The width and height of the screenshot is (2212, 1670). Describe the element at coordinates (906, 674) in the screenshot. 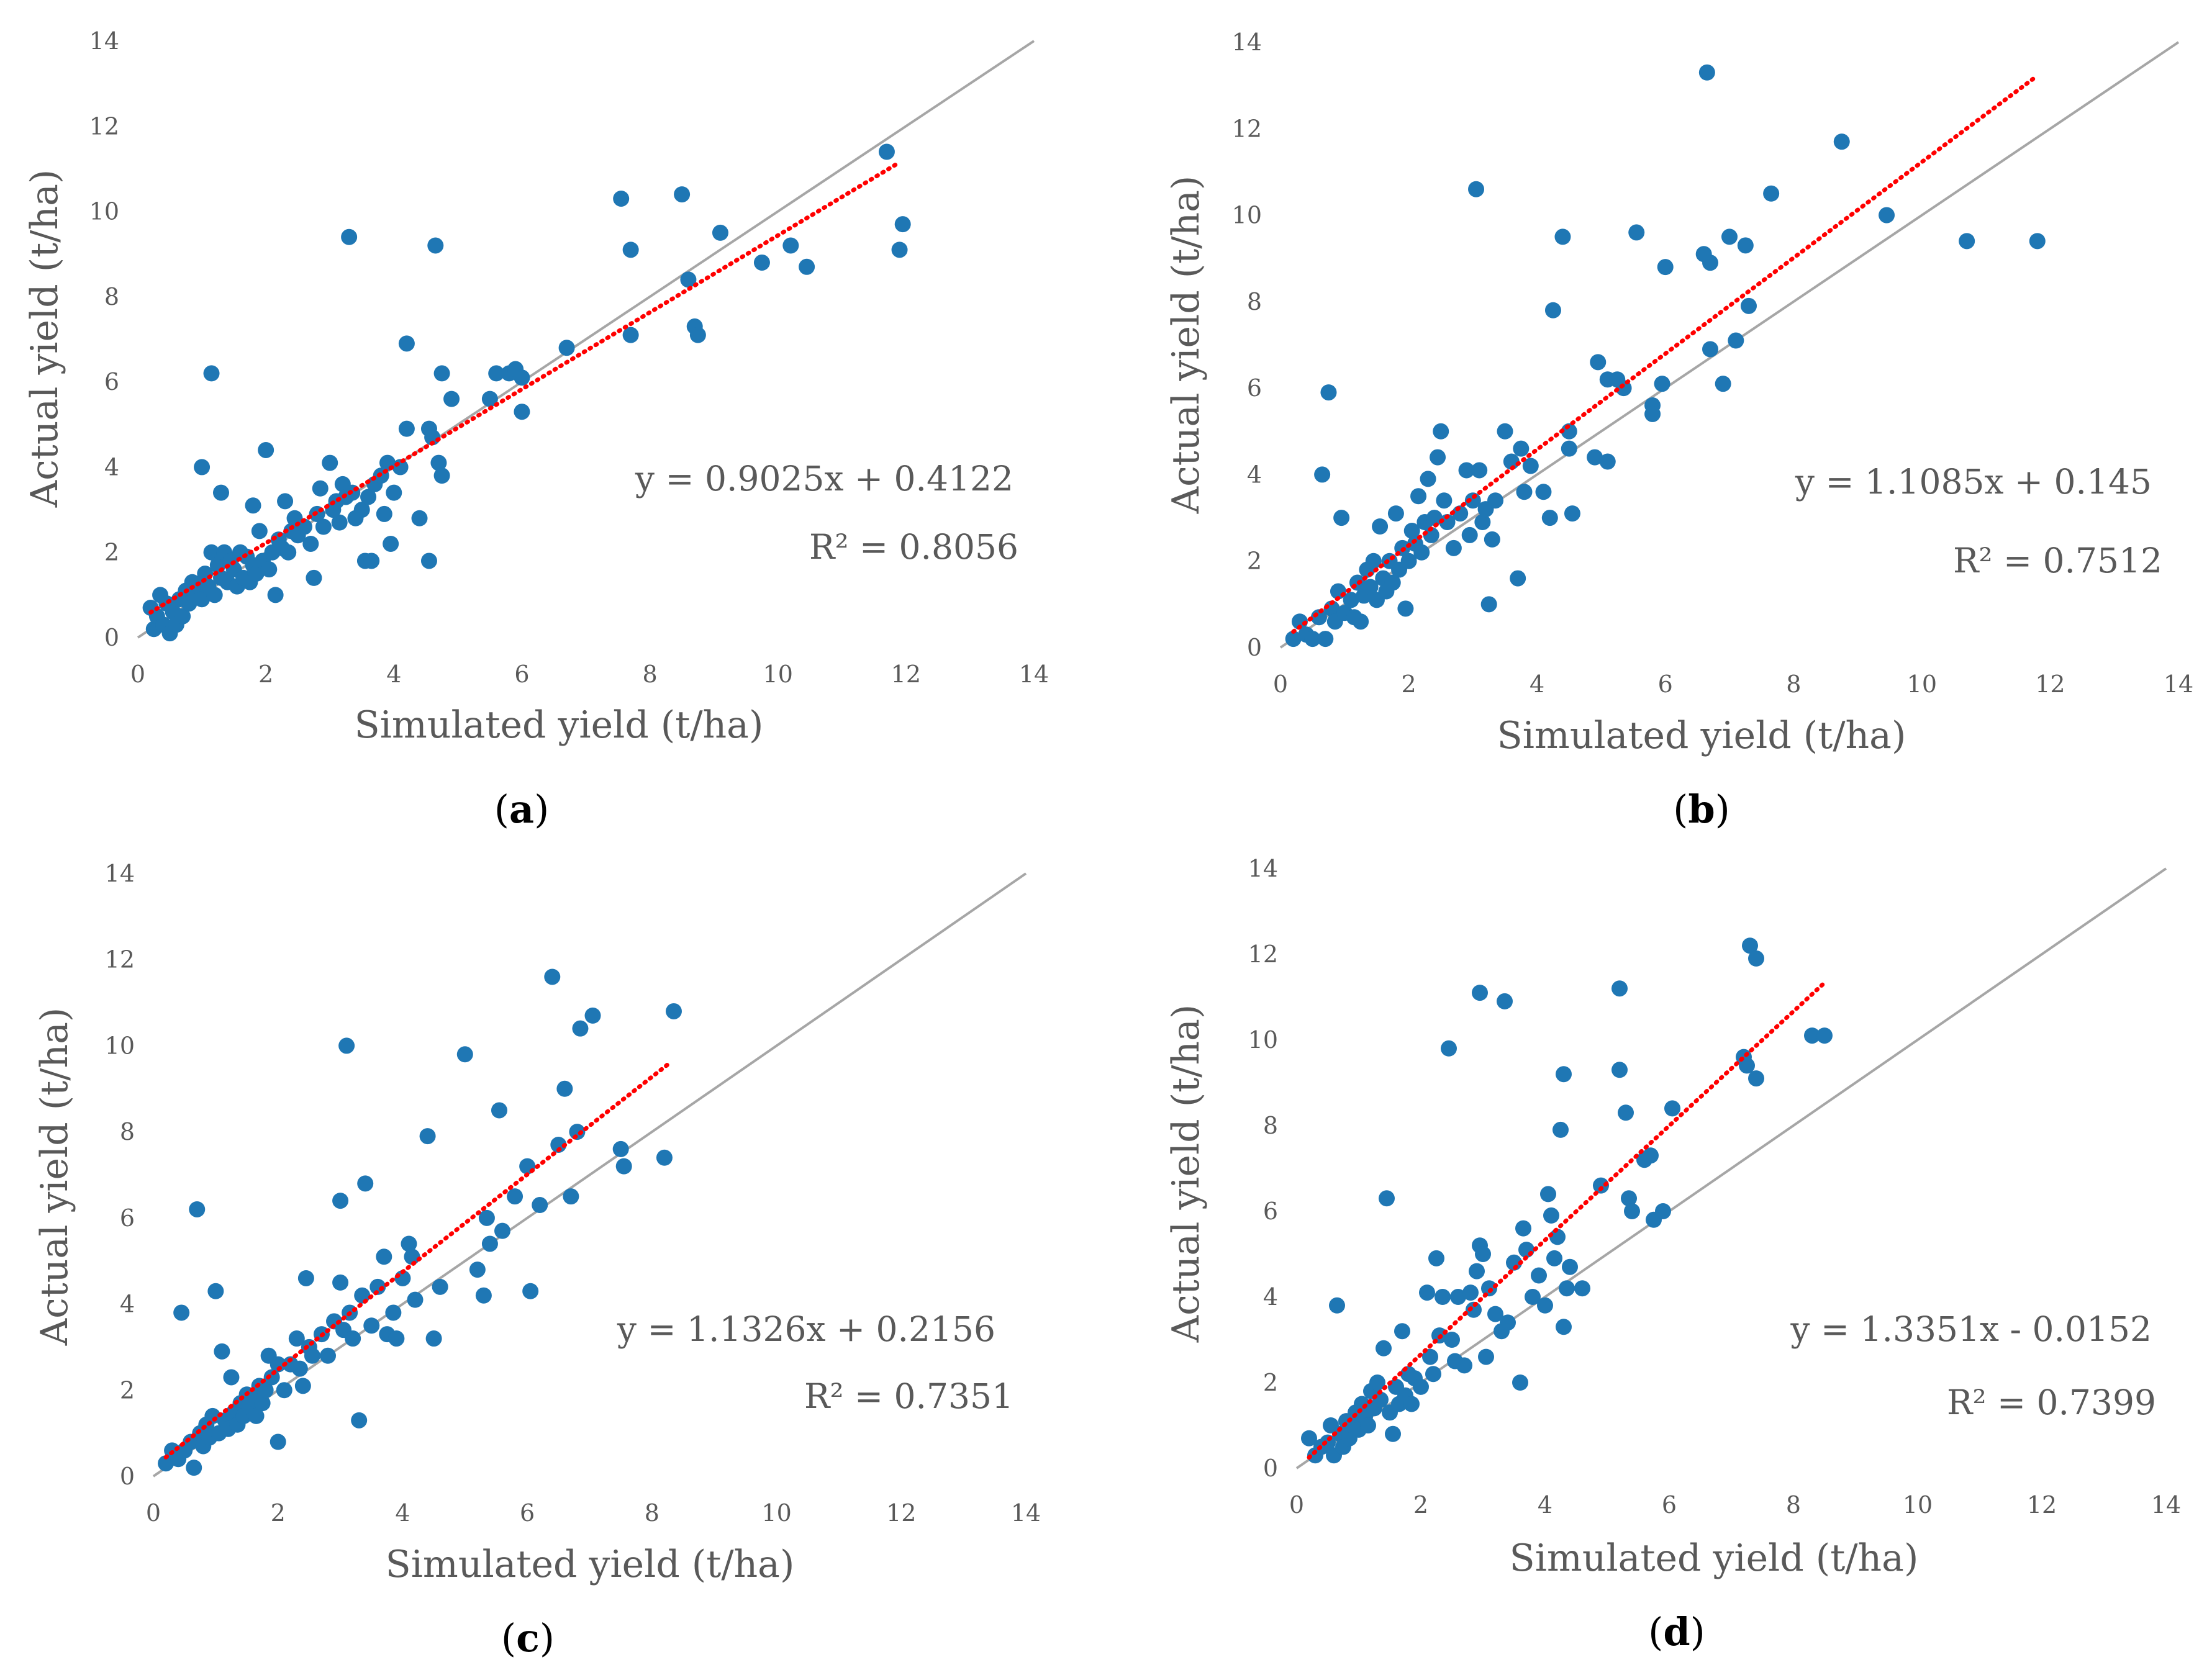

I see `x-tick-label: 12` at that location.